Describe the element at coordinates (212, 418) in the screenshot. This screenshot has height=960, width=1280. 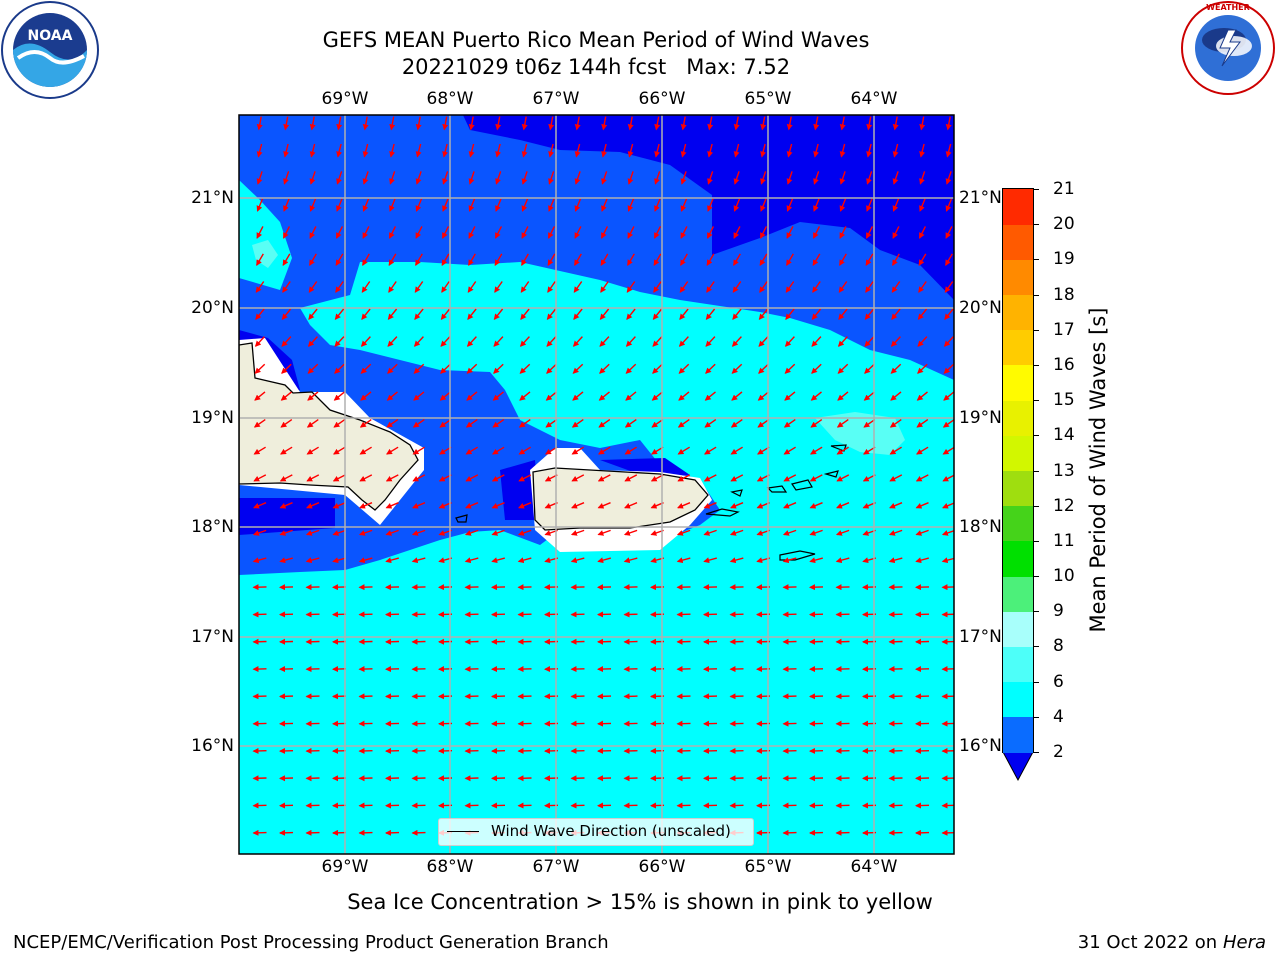
I see `lat-tick-left: 19°N` at that location.